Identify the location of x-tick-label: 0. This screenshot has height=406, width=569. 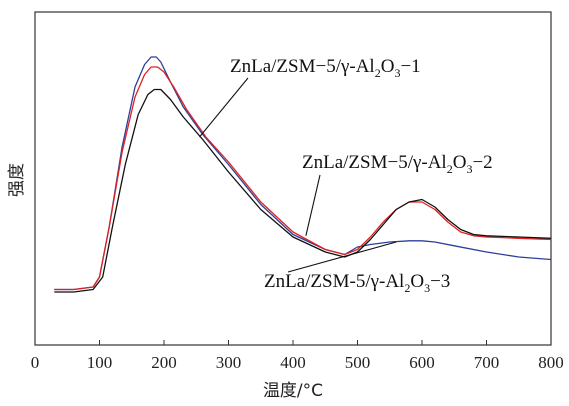
(35, 362).